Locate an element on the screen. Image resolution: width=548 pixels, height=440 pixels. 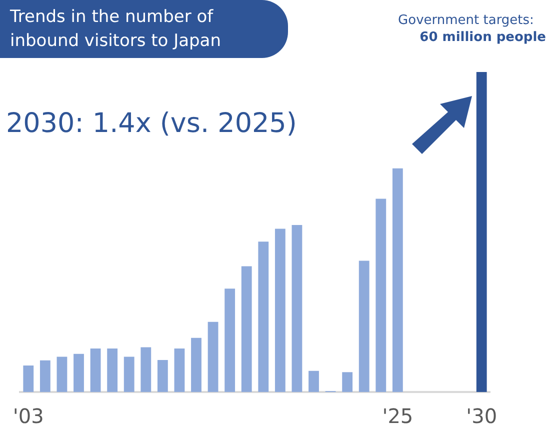
x-tick-label: '30 is located at coordinates (482, 416).